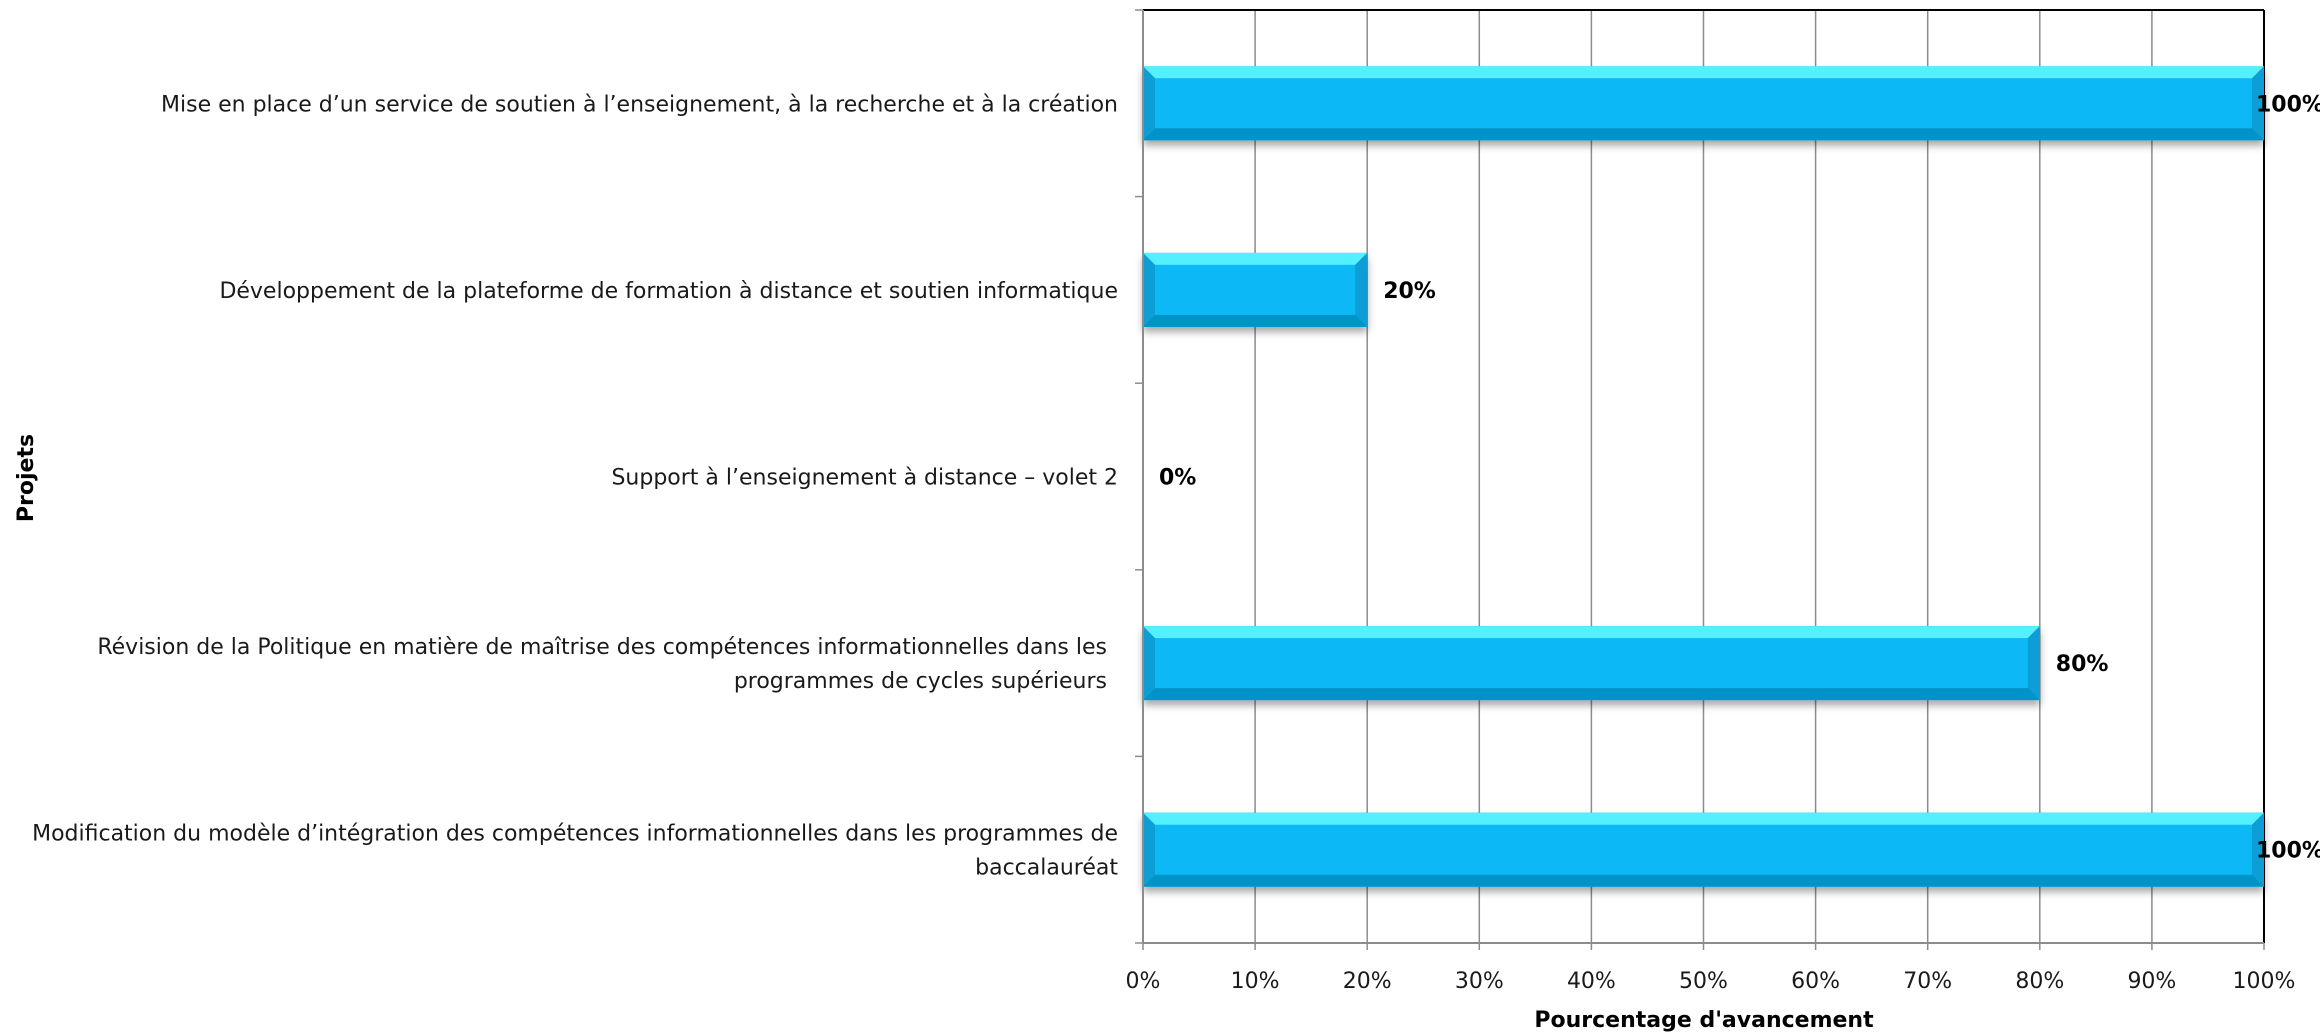 The image size is (2320, 1034). I want to click on data-label: 80%, so click(2082, 664).